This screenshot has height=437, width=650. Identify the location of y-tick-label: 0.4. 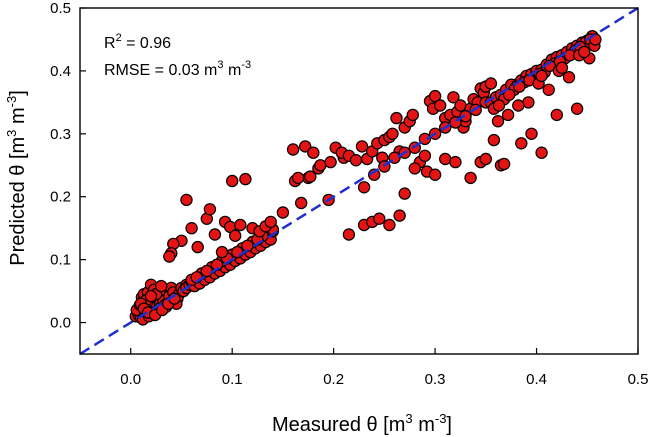
(60, 71).